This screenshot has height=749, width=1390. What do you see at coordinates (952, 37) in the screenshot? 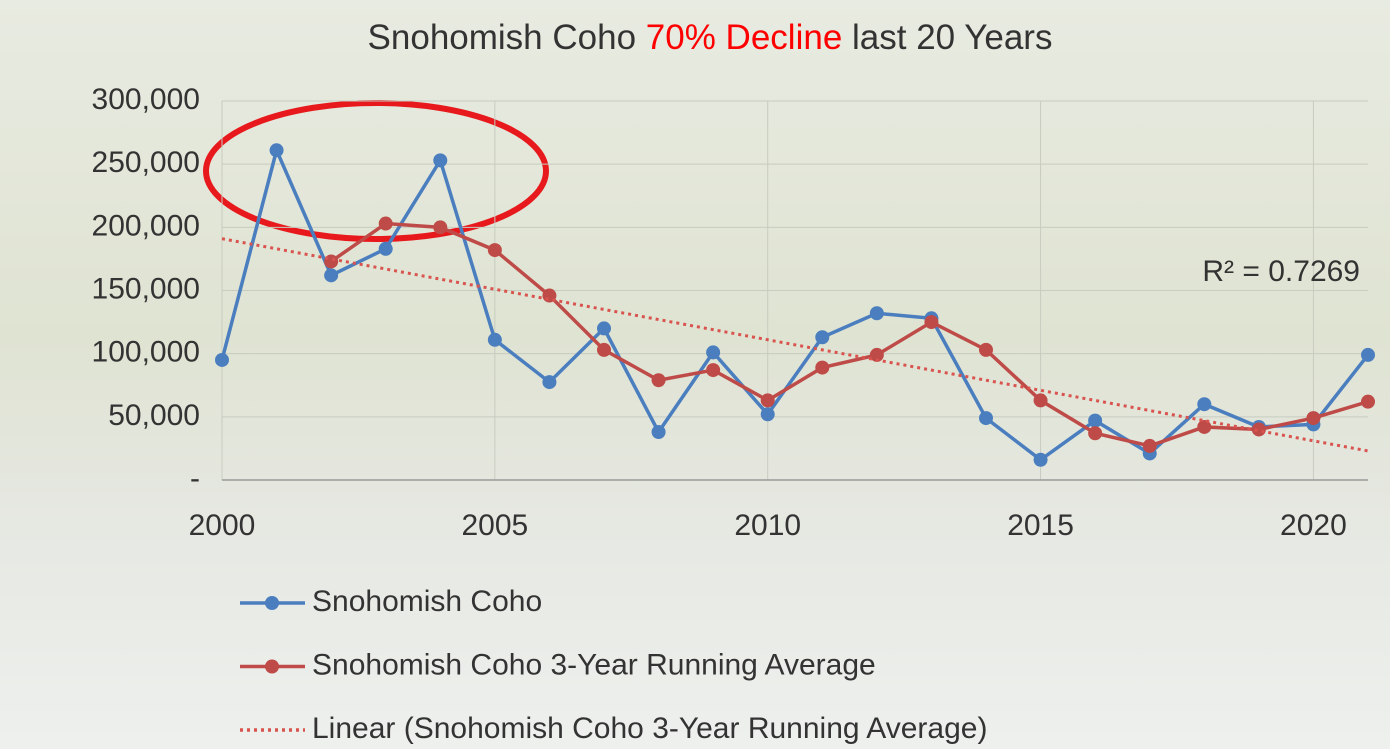
I see `title-part: last 20 Years` at bounding box center [952, 37].